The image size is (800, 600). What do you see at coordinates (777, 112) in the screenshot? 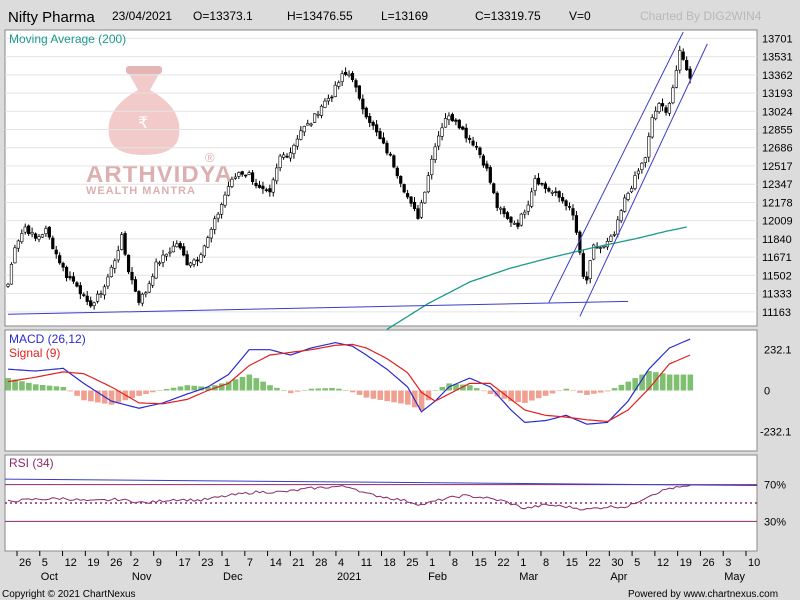
I see `price-tick-label: 13024` at bounding box center [777, 112].